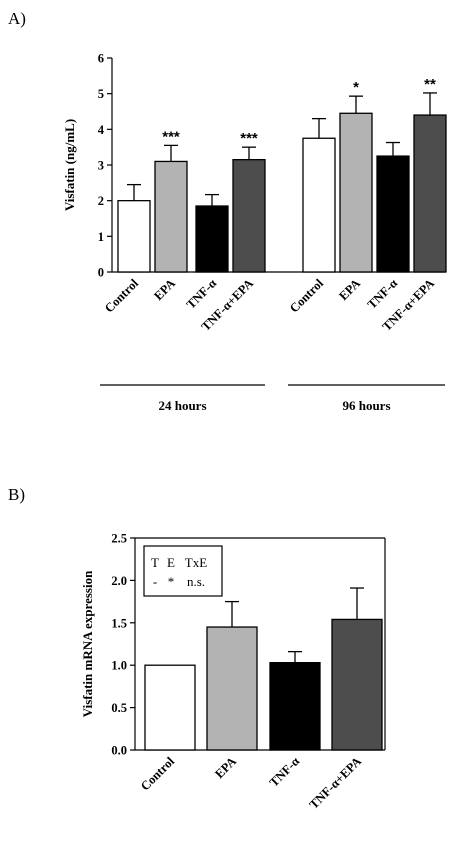 The width and height of the screenshot is (452, 847). Describe the element at coordinates (101, 94) in the screenshot. I see `y-tick-label: 5` at that location.